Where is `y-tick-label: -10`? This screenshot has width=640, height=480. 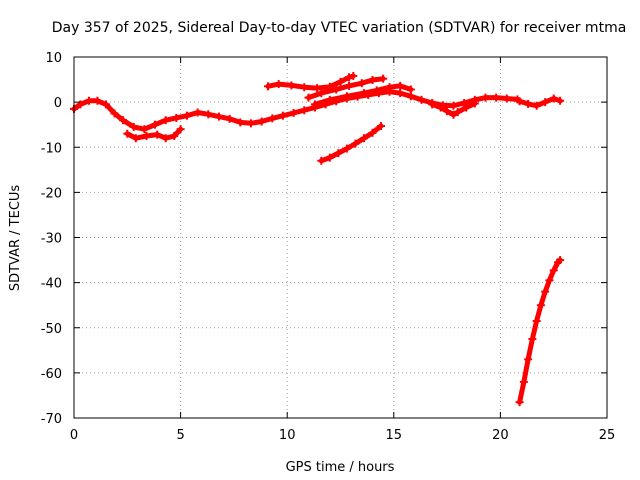 y-tick-label: -10 is located at coordinates (51, 148).